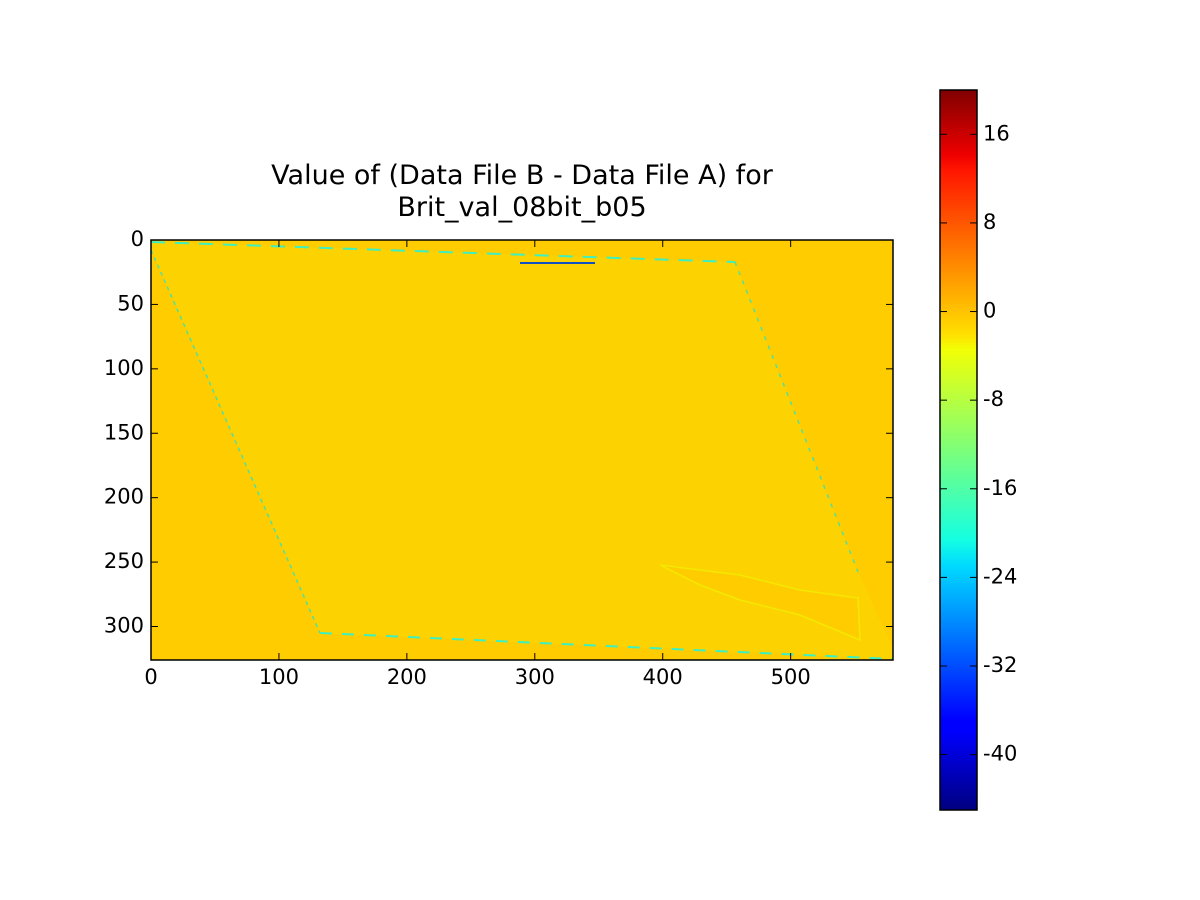 The width and height of the screenshot is (1200, 900). I want to click on colorbar-frame, so click(958, 450).